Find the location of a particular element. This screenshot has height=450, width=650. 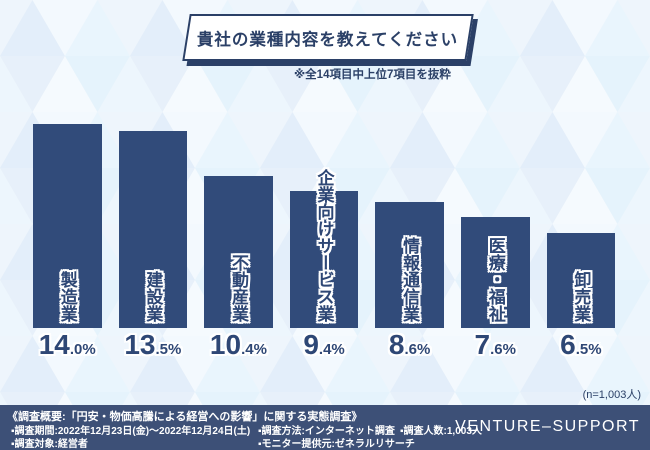

bar-category-label: 企業向けサービス業 is located at coordinates (324, 245).